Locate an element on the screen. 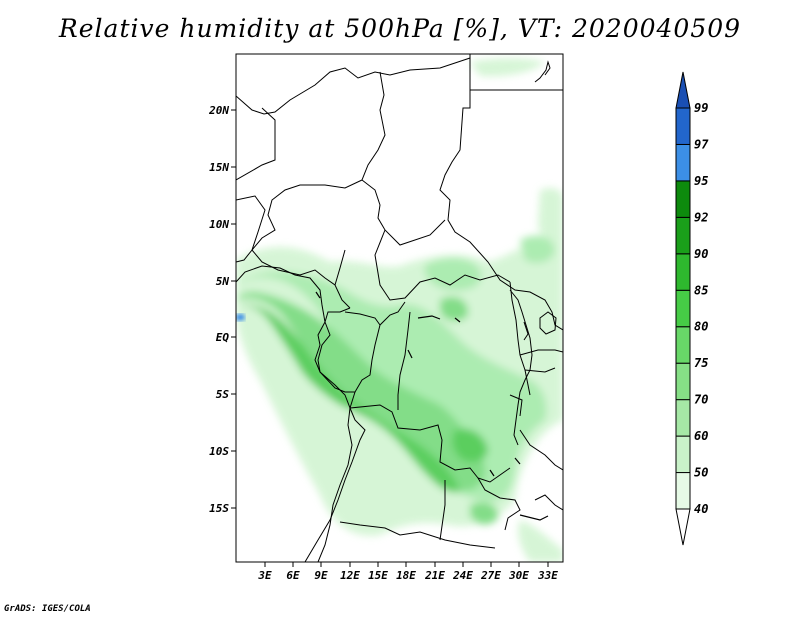  lon-label: 21E is located at coordinates (434, 575).